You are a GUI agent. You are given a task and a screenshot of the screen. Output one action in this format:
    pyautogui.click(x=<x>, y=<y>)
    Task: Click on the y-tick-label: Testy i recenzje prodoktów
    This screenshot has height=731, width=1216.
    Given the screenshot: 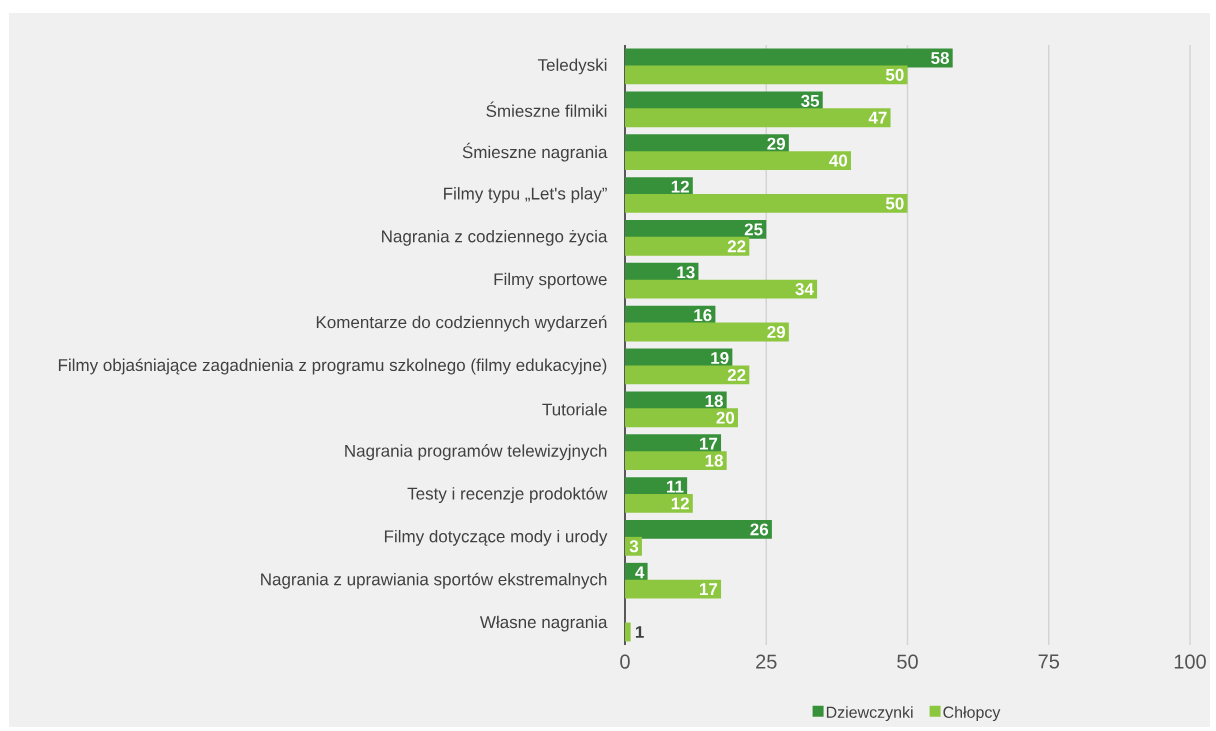 What is the action you would take?
    pyautogui.click(x=507, y=495)
    